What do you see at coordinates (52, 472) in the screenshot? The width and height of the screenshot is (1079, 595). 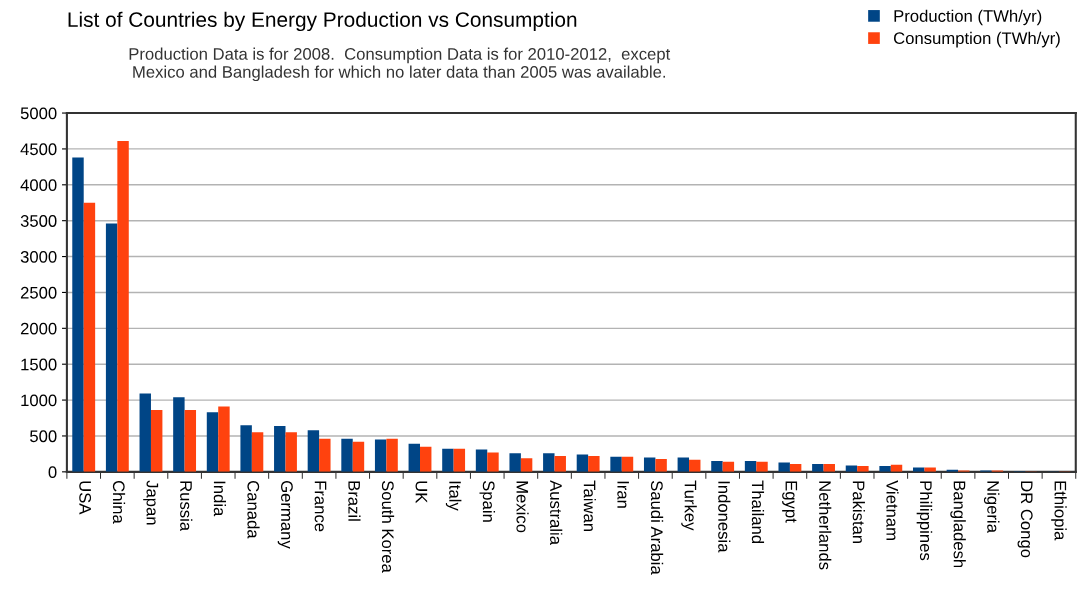 I see `y-tick-label: 0` at bounding box center [52, 472].